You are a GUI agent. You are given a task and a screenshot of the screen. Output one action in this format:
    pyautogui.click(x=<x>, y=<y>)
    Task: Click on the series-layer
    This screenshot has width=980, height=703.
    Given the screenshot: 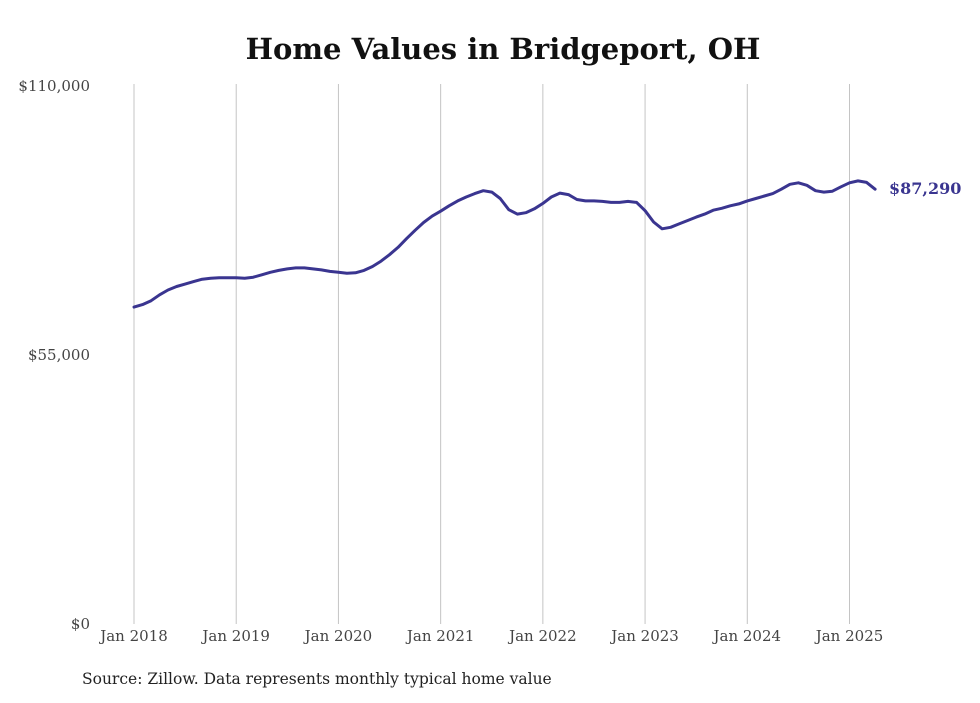 What is the action you would take?
    pyautogui.click(x=504, y=244)
    